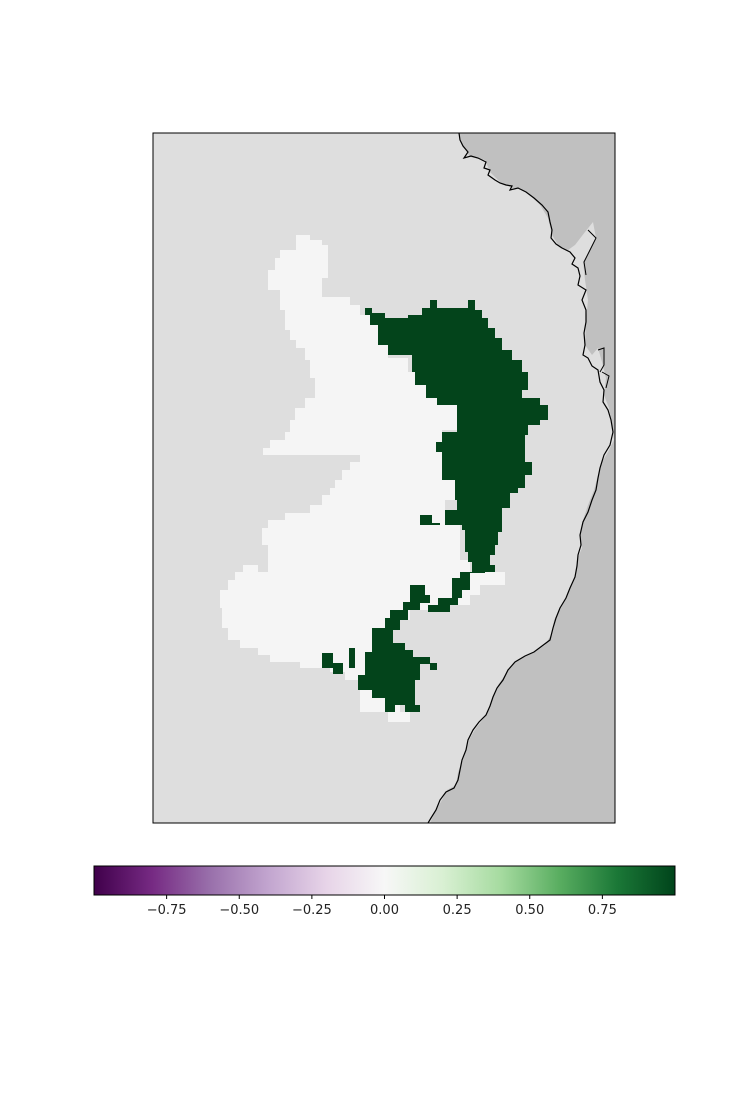  What do you see at coordinates (166, 910) in the screenshot?
I see `colorbar-tick-label: −0.75` at bounding box center [166, 910].